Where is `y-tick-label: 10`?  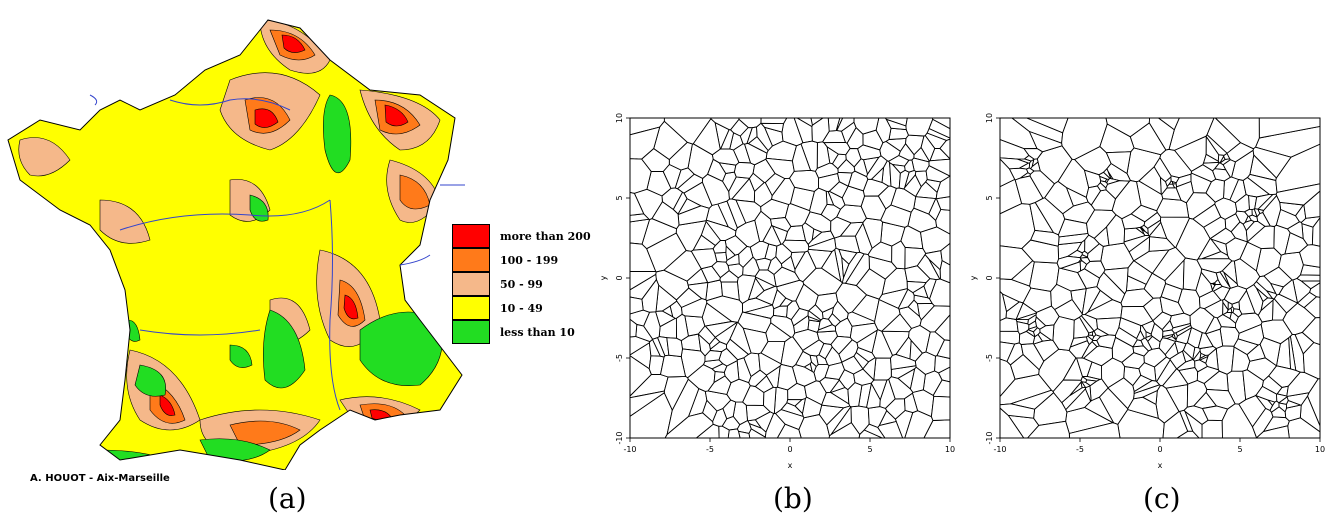 y-tick-label: 10 is located at coordinates (989, 118).